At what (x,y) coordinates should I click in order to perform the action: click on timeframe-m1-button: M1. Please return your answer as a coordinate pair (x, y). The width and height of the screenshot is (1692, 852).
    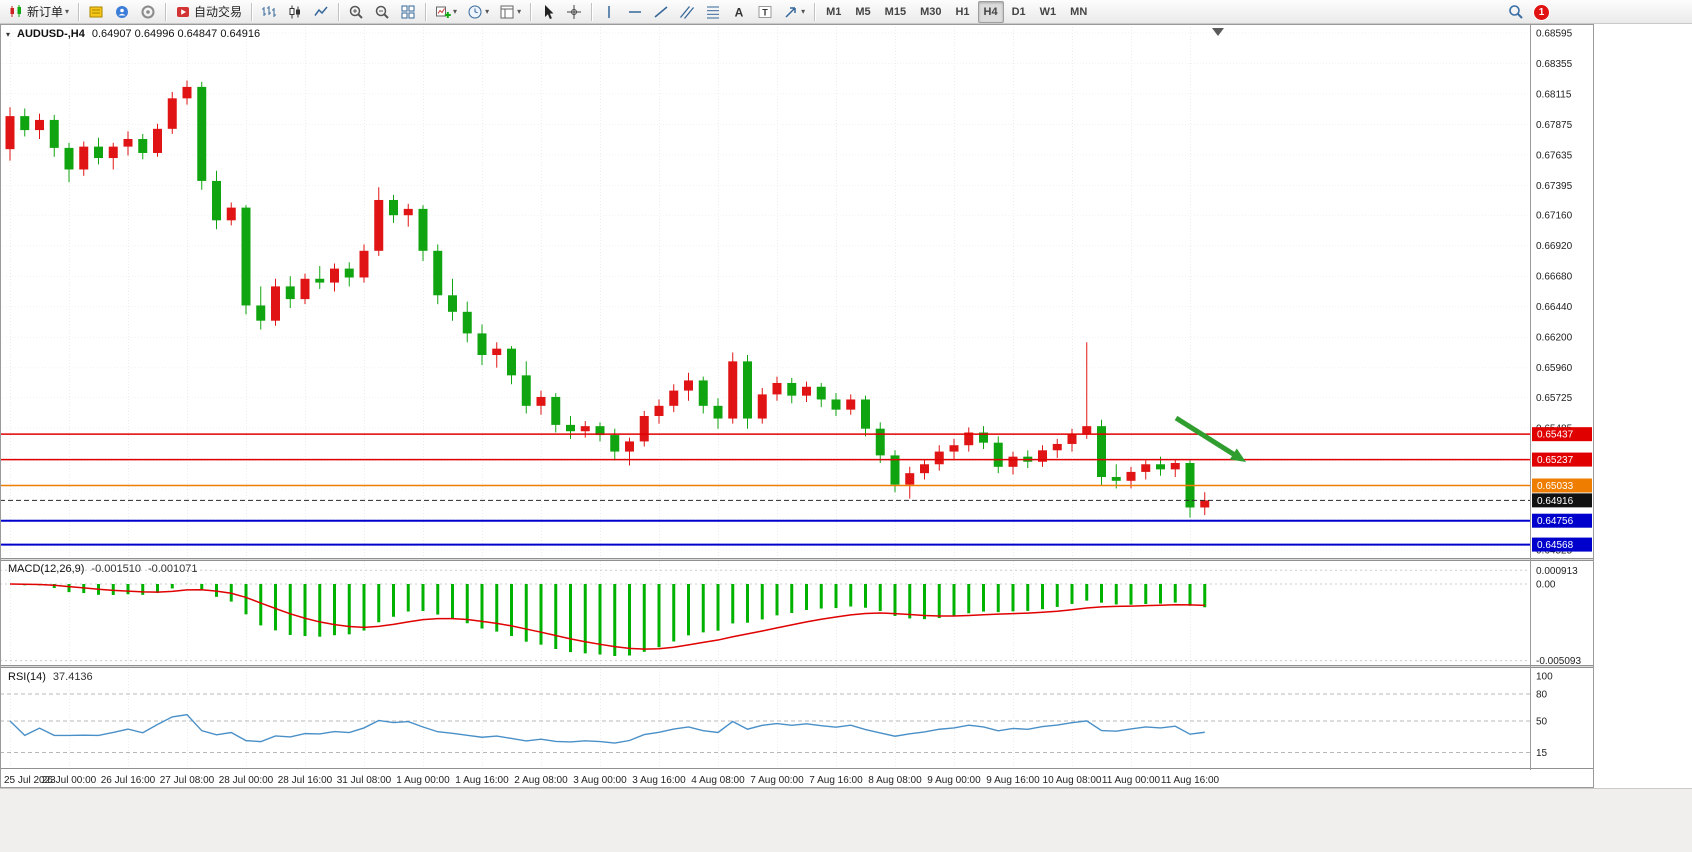
    Looking at the image, I should click on (833, 12).